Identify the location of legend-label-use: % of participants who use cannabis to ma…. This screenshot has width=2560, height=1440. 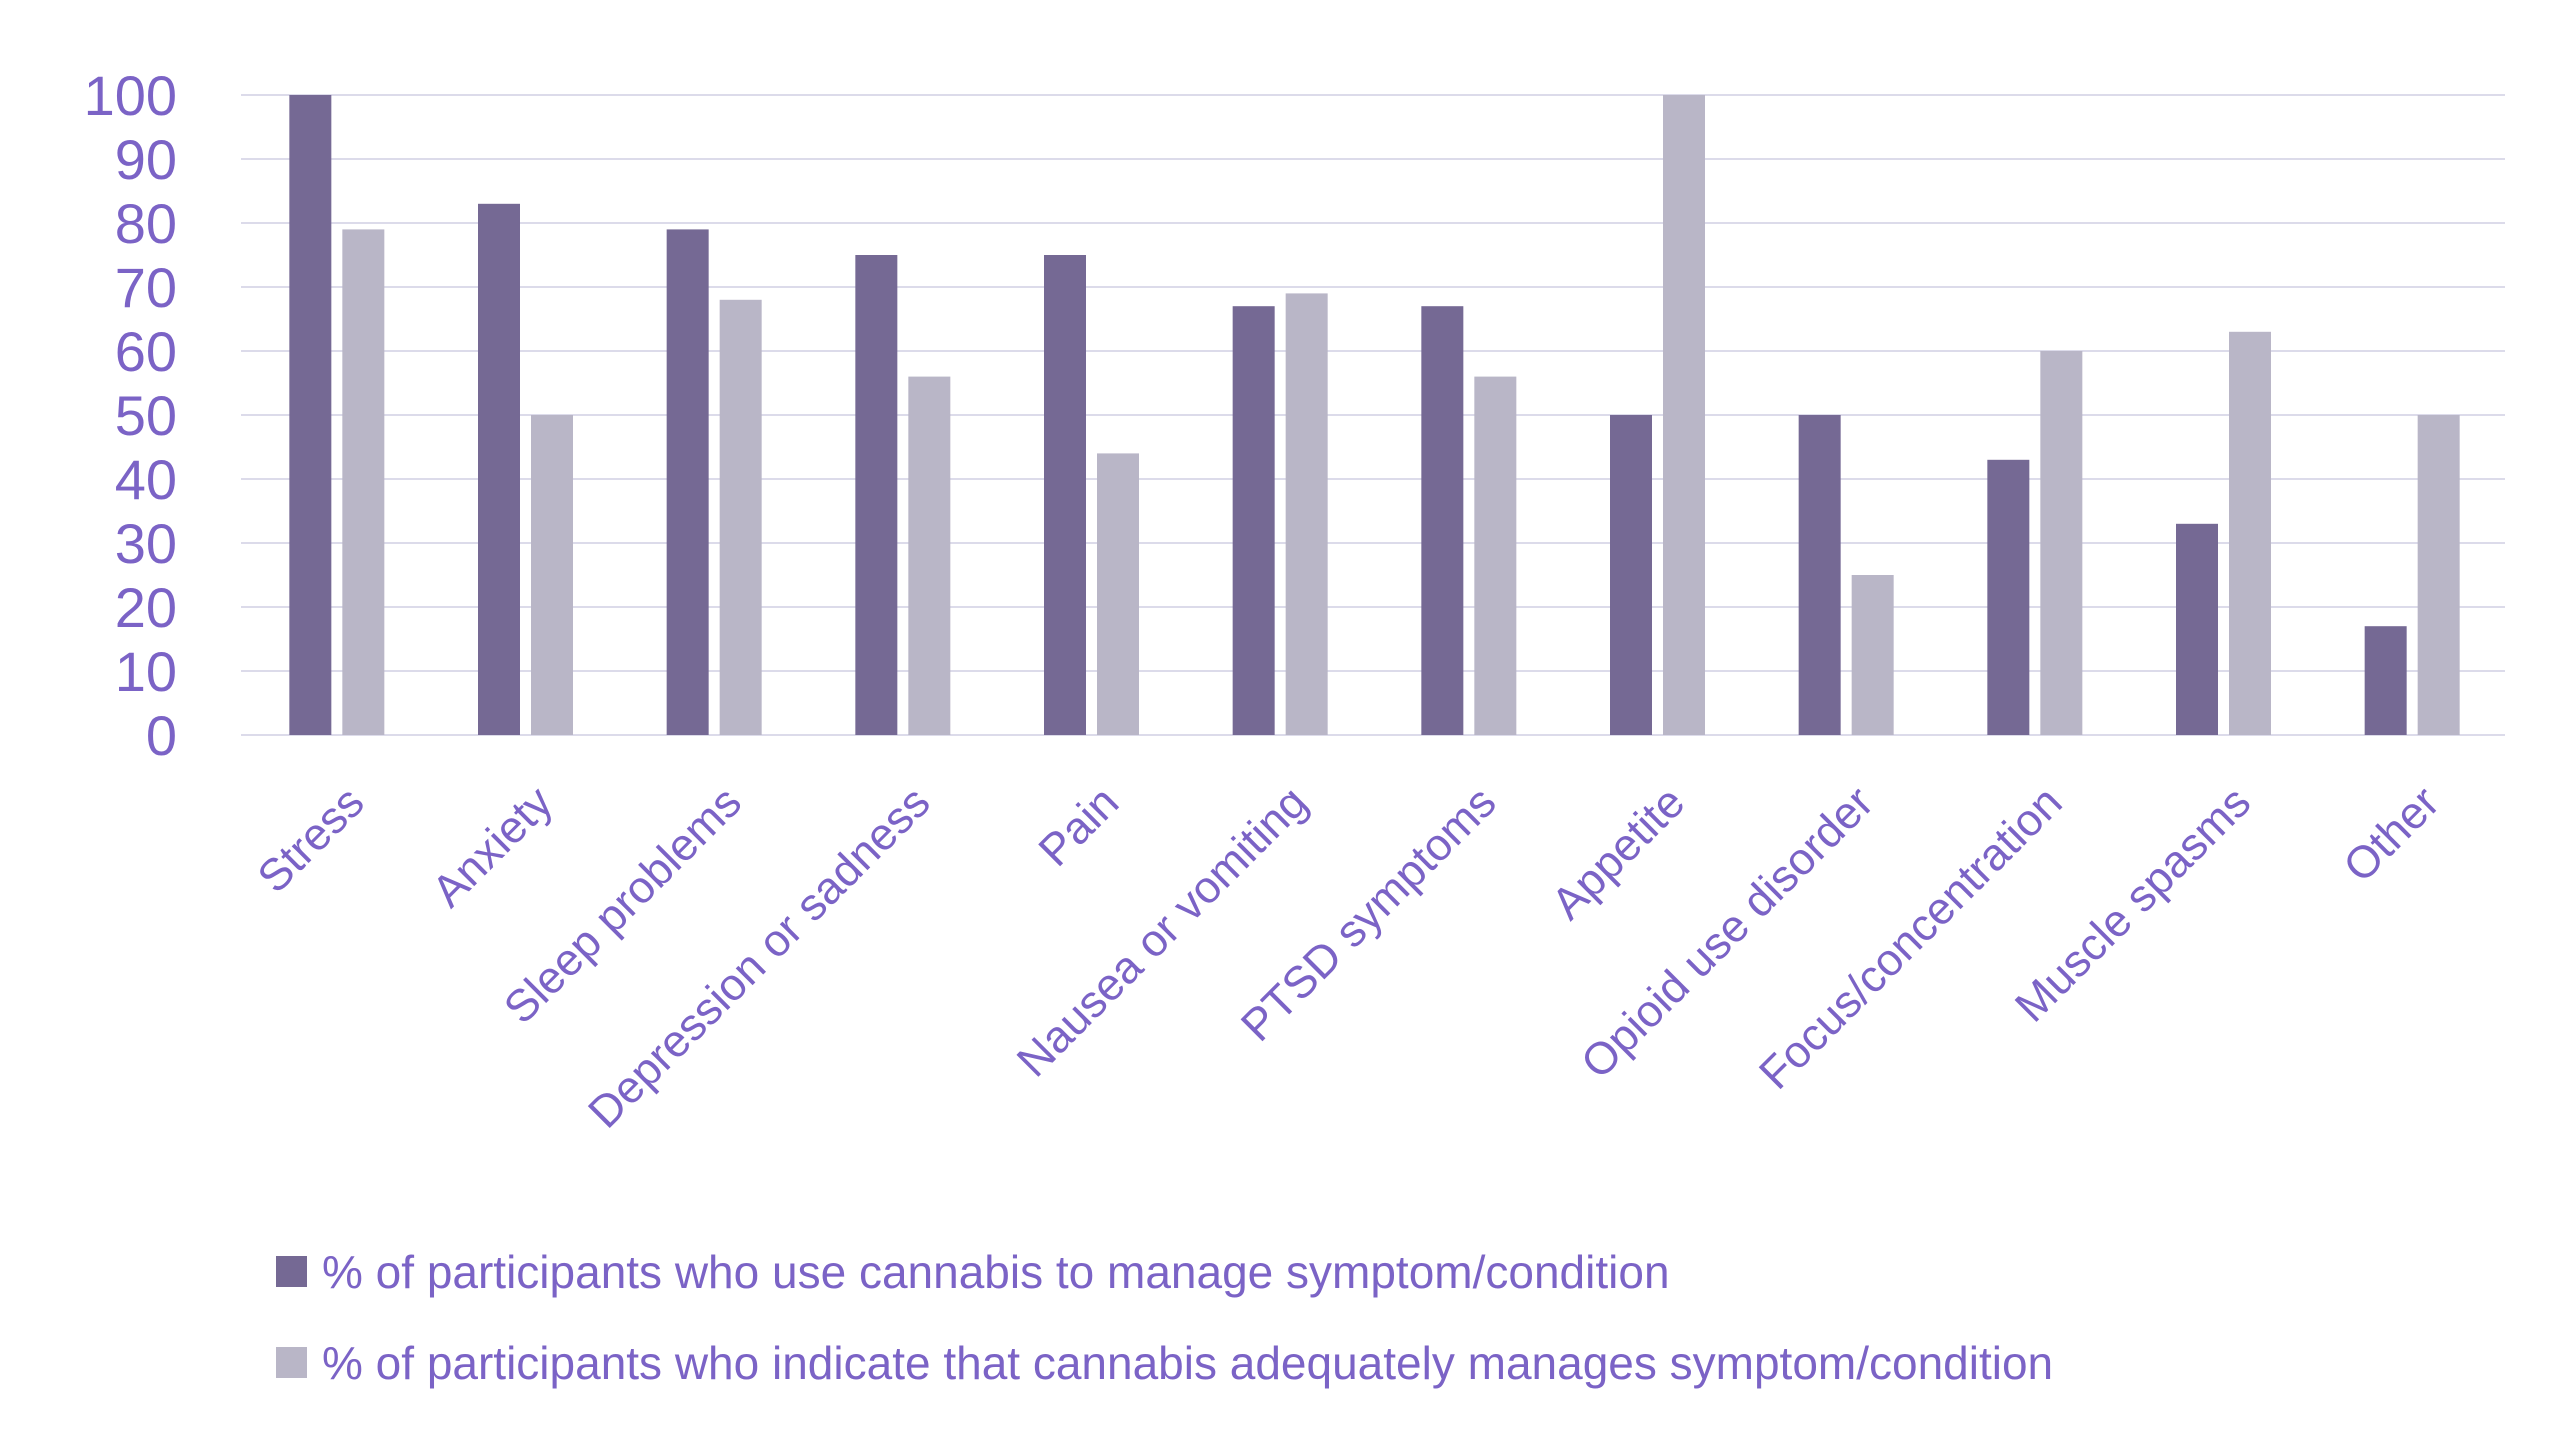
(996, 1272).